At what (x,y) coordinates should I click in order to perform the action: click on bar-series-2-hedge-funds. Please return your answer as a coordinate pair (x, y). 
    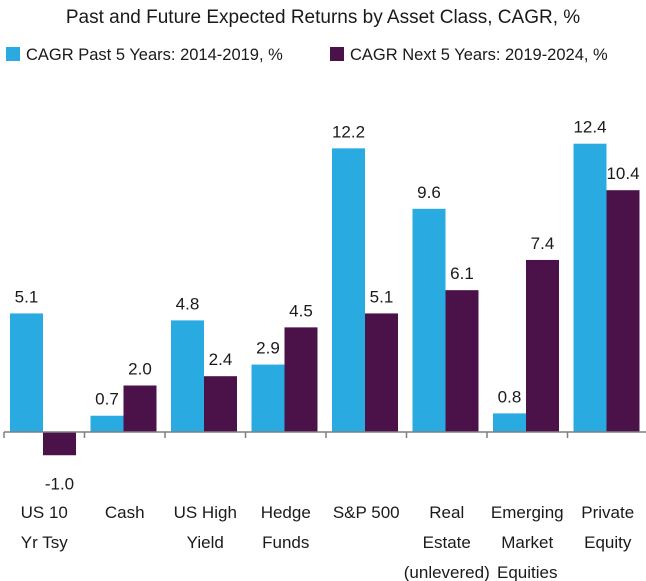
    Looking at the image, I should click on (301, 379).